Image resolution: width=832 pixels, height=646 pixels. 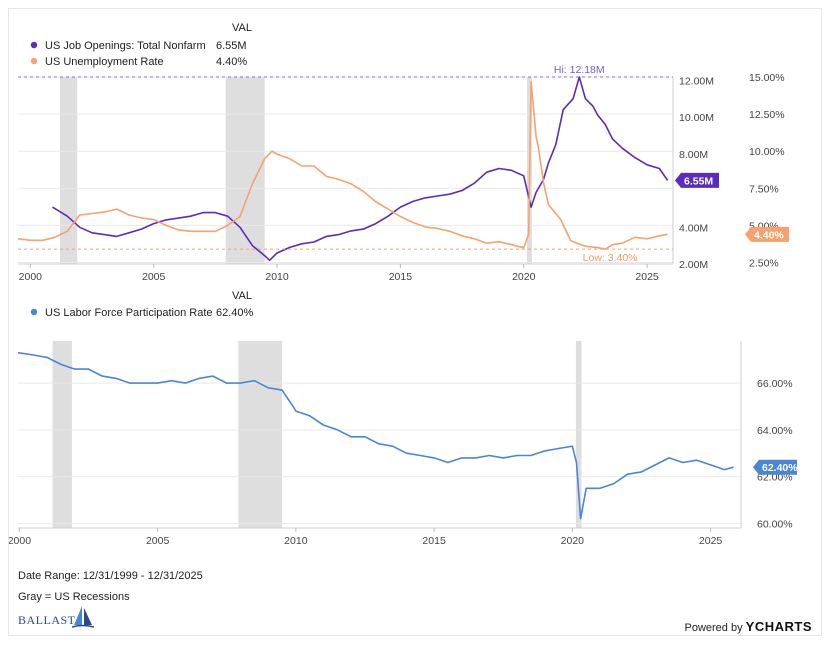 What do you see at coordinates (713, 628) in the screenshot?
I see `powered-by-text: Powered by` at bounding box center [713, 628].